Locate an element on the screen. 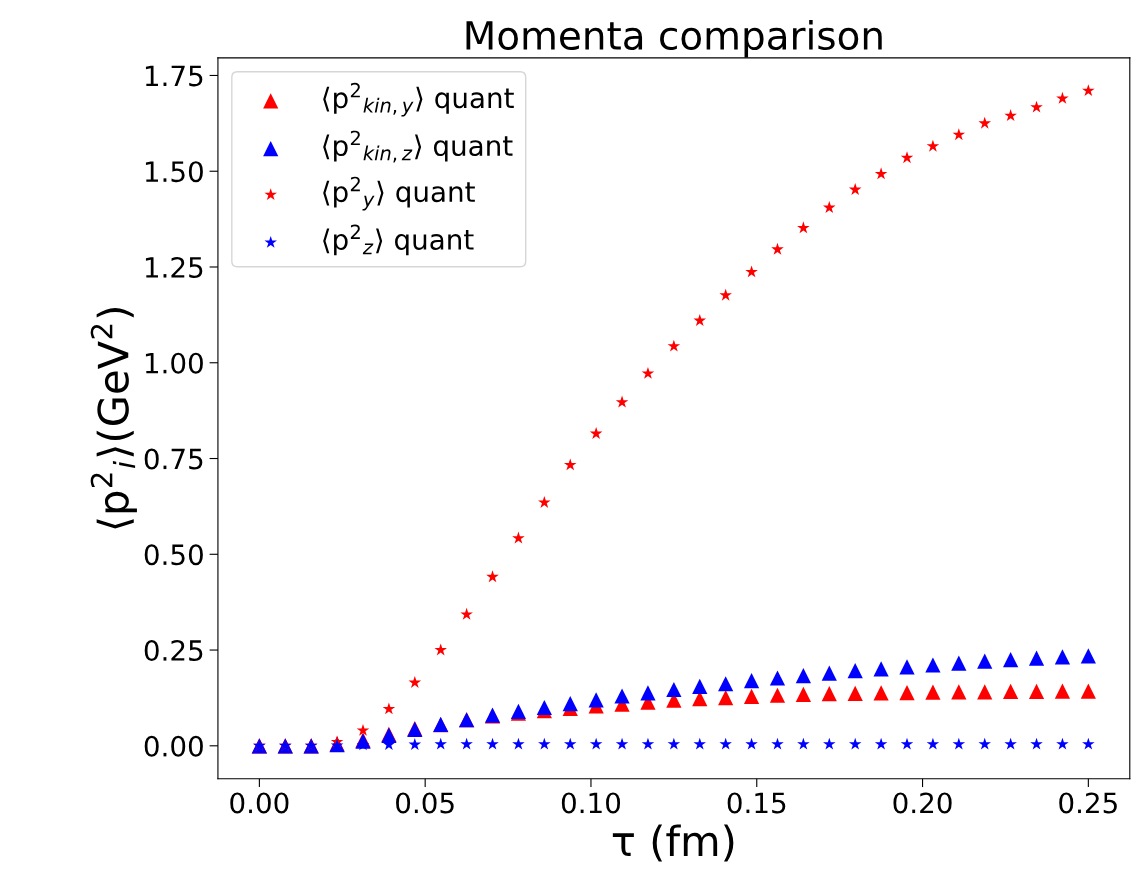 This screenshot has width=1147, height=890. legend-label: ⟨p$^{2}$$_{kin,y}$⟩ quant is located at coordinates (418, 99).